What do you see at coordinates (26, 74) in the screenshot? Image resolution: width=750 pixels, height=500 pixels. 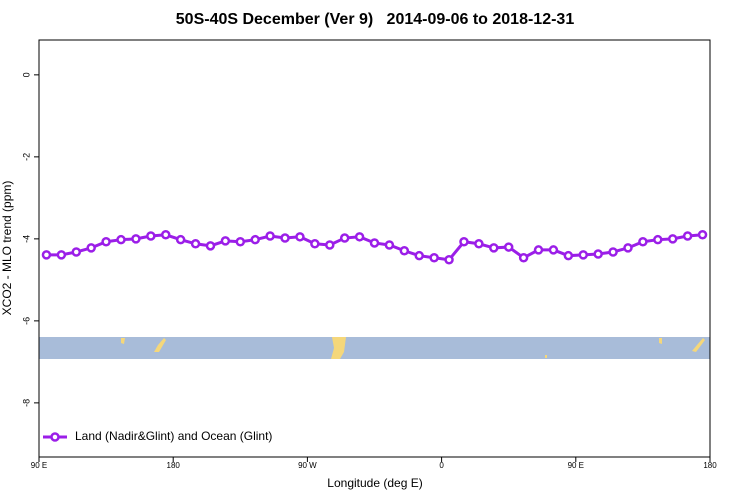 I see `y-tick-label: 0` at bounding box center [26, 74].